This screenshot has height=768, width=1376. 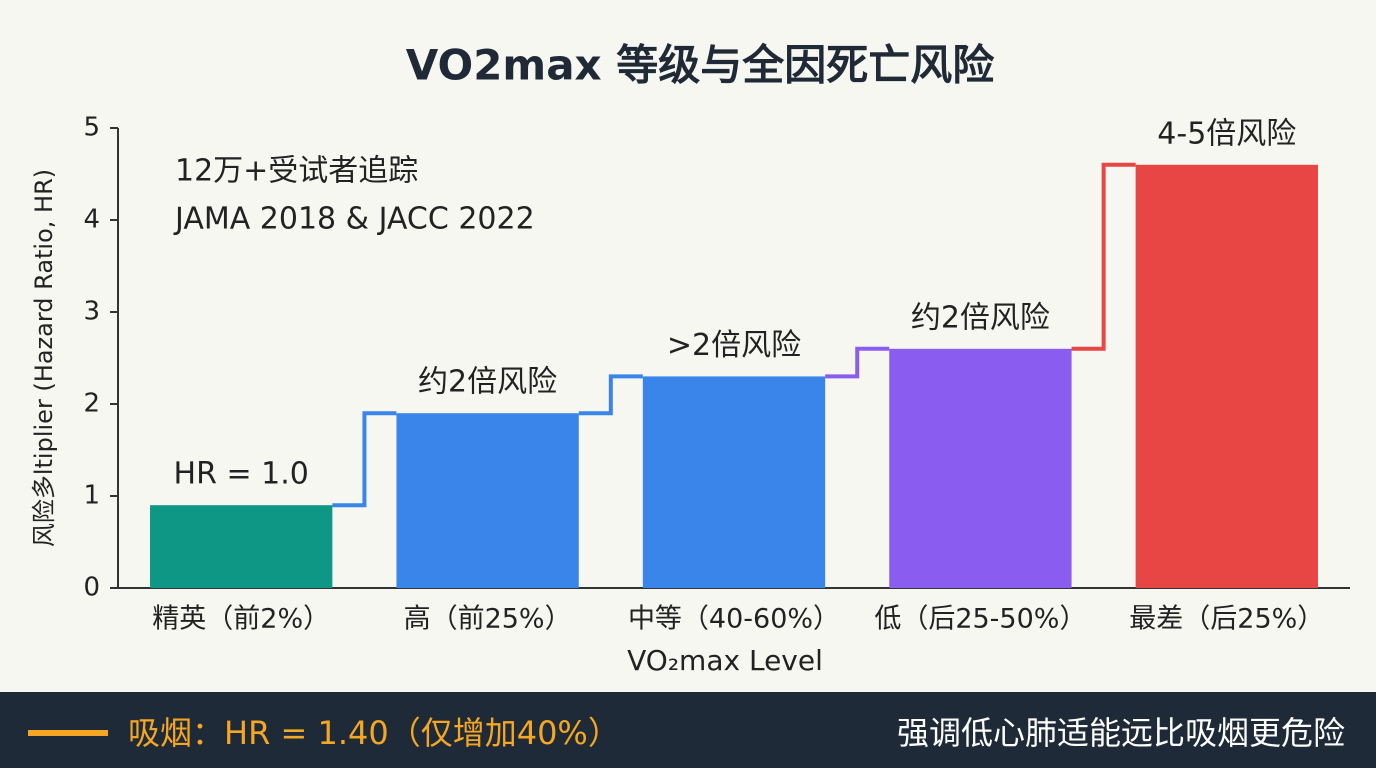 I want to click on note: 12万+受试者追踪, so click(x=296, y=171).